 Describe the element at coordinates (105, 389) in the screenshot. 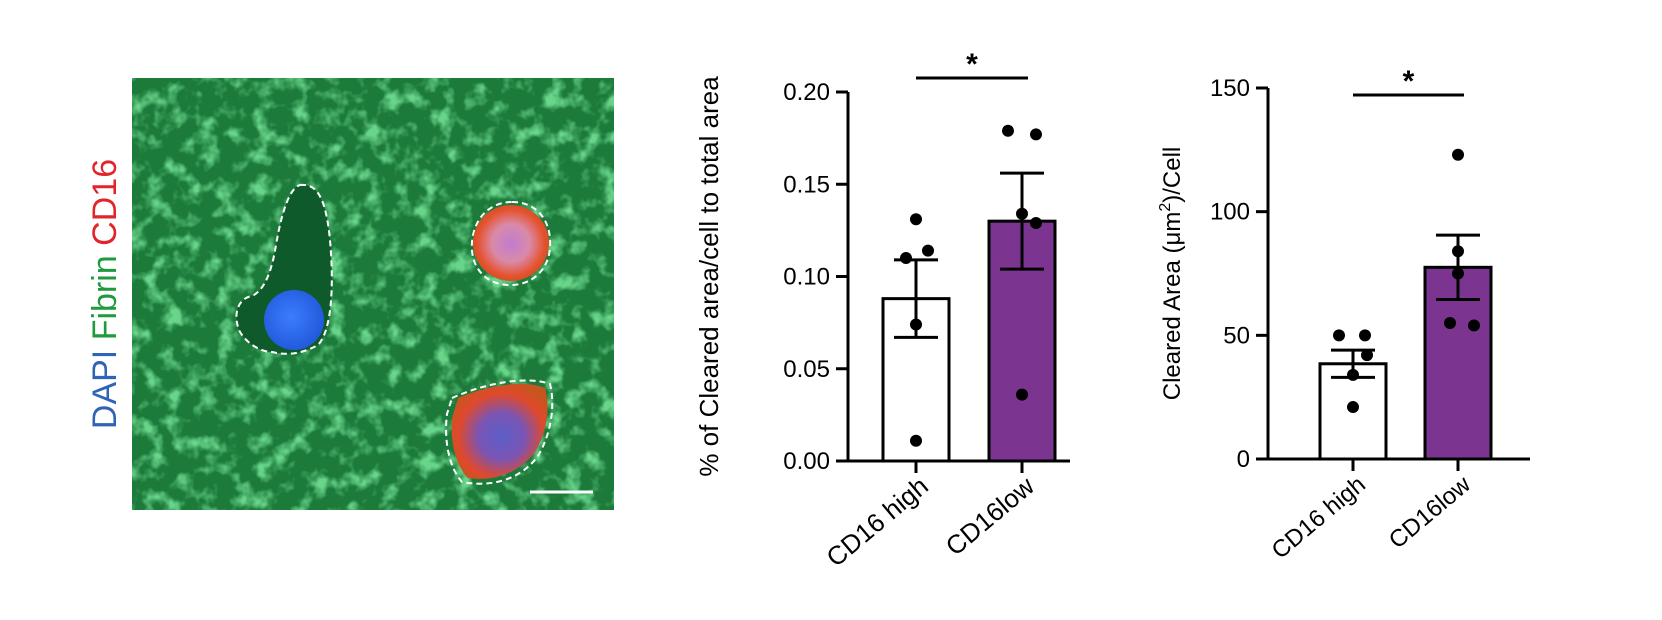

I see `channel-label-dapi: DAPI` at that location.